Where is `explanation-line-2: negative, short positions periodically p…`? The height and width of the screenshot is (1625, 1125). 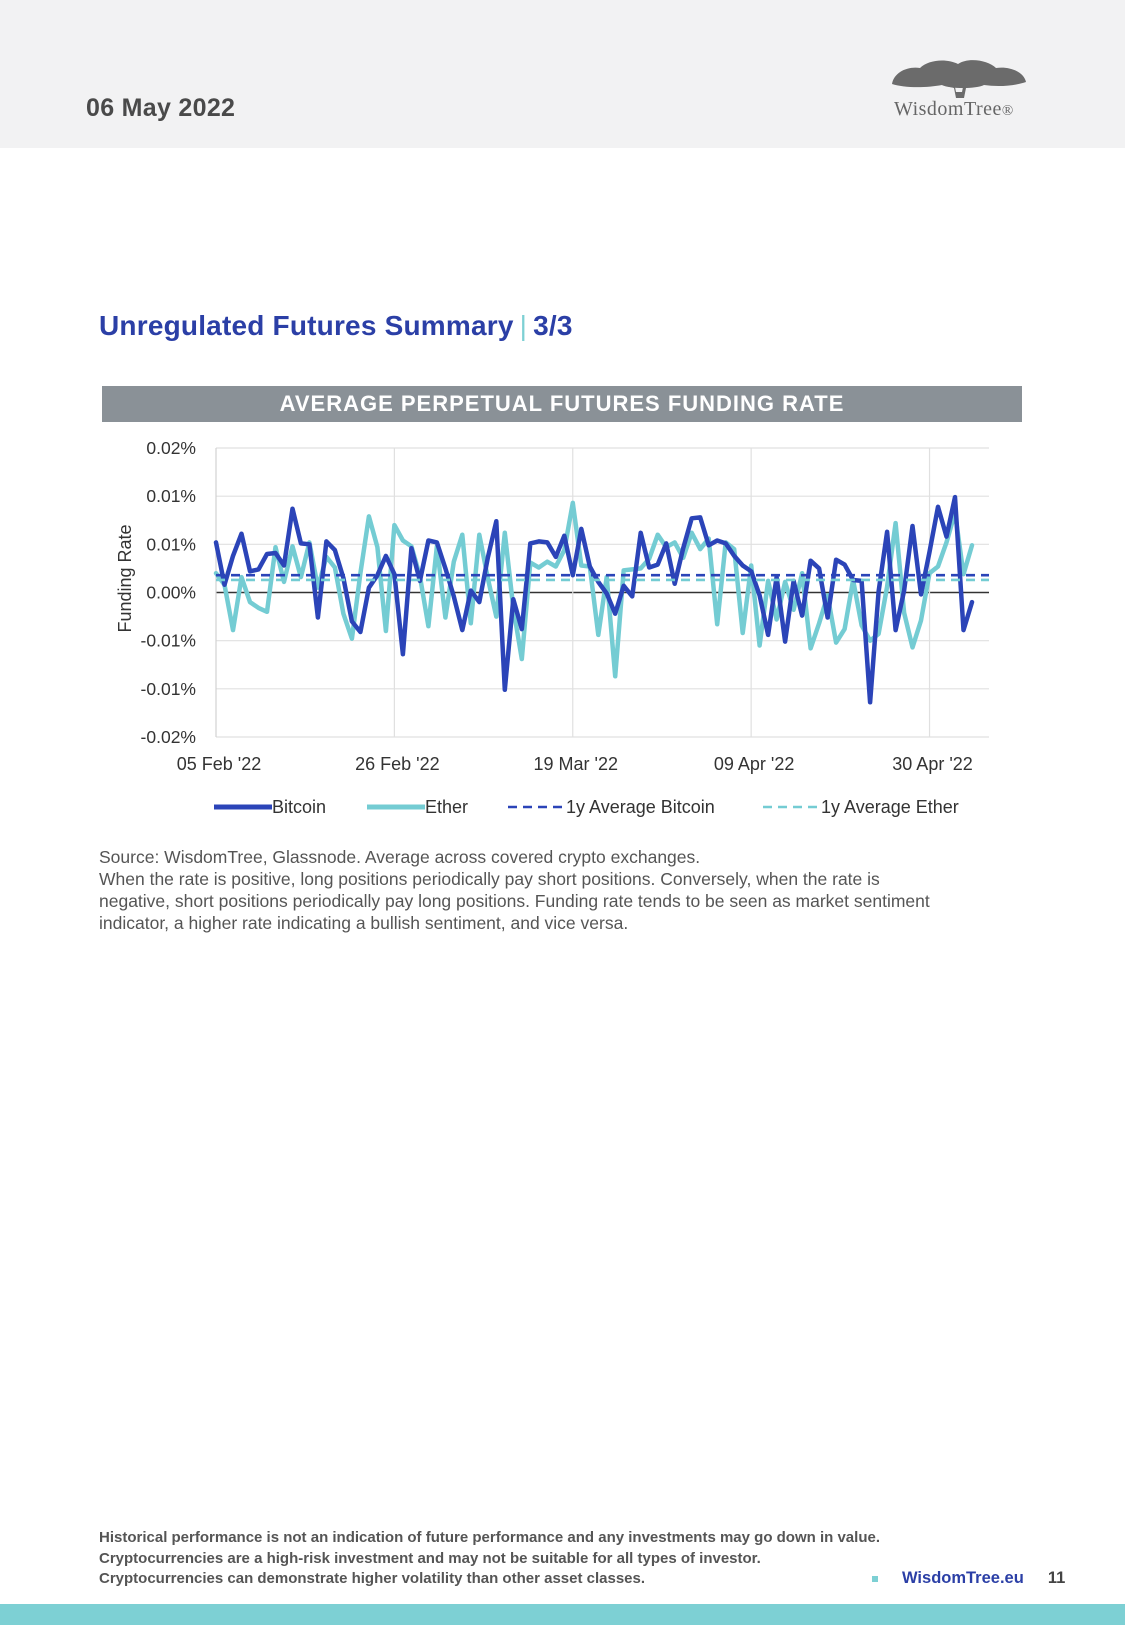
explanation-line-2: negative, short positions periodically p… is located at coordinates (514, 901).